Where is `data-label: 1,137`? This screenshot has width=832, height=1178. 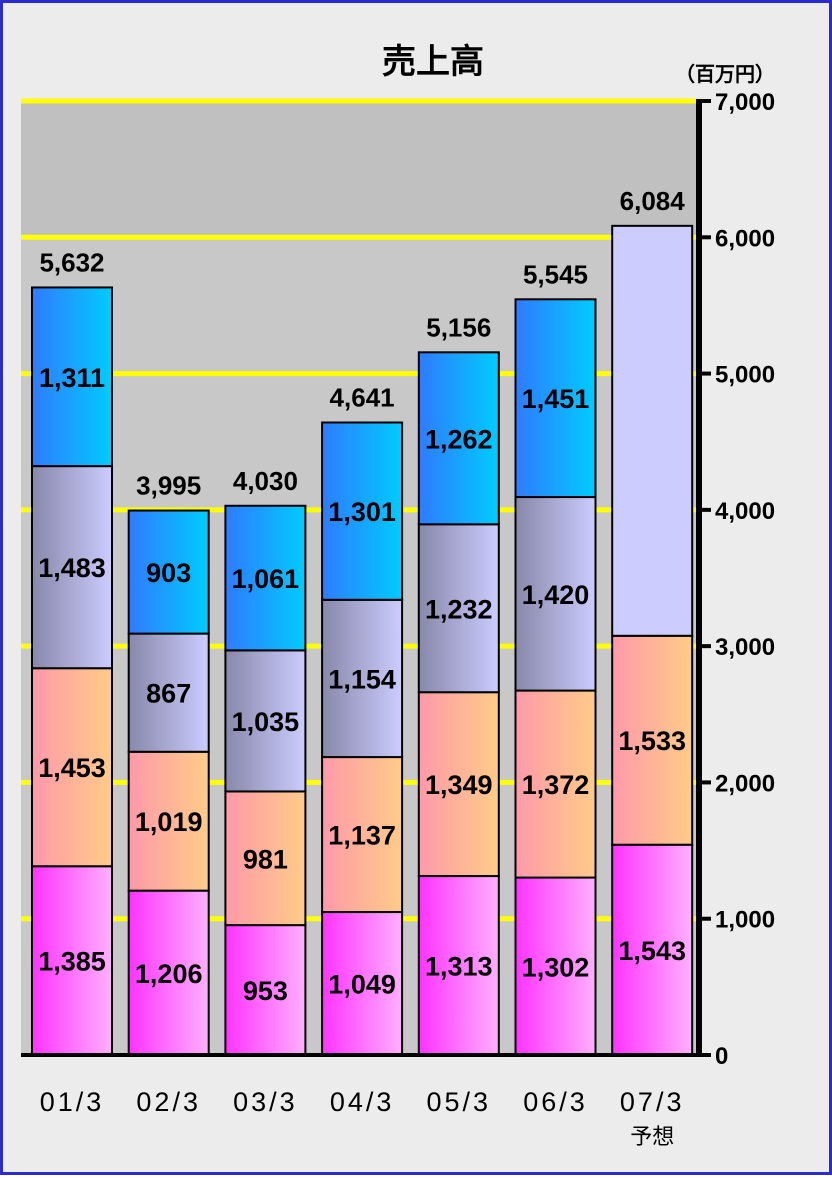
data-label: 1,137 is located at coordinates (362, 836).